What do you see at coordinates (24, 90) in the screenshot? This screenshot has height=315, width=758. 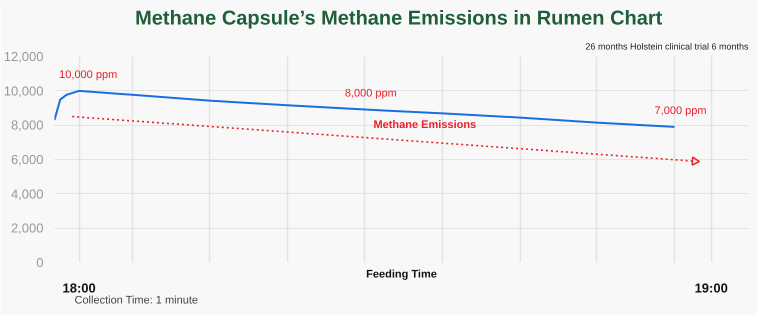 I see `y-tick-label: 10,000` at bounding box center [24, 90].